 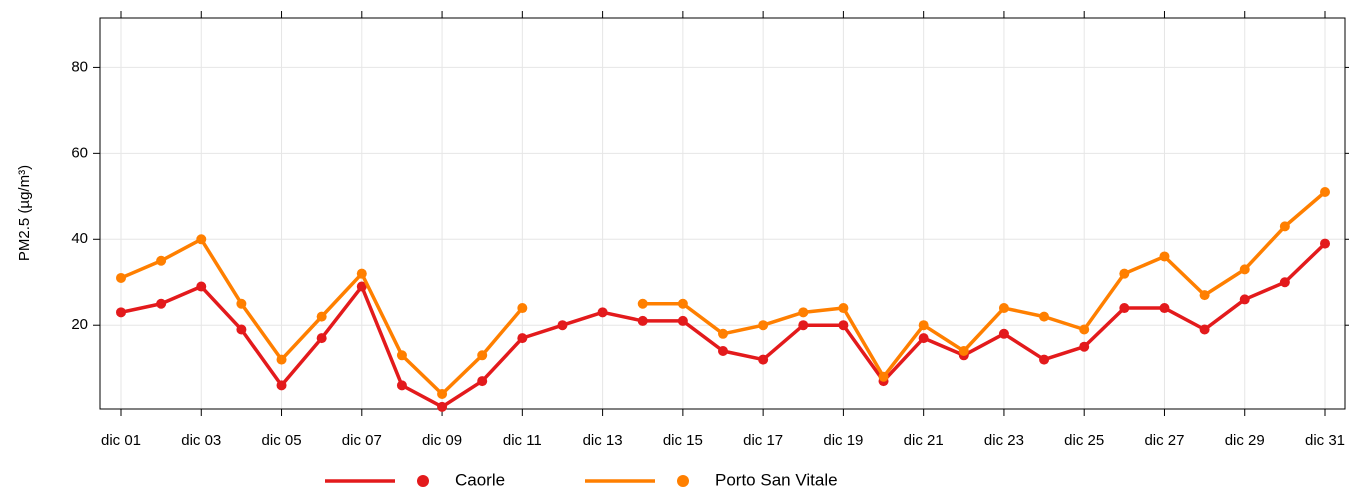 I want to click on x-tick-label: dic 13, so click(x=603, y=440).